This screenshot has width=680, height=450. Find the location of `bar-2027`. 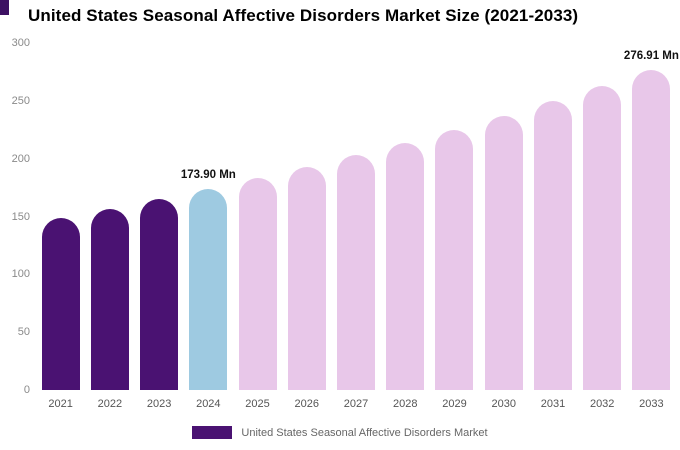

bar-2027 is located at coordinates (356, 272).